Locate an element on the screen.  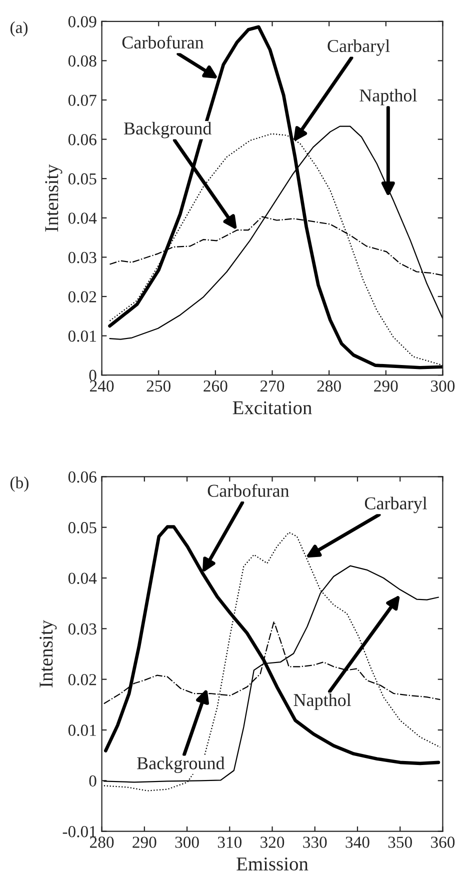
x-tick-label: 270 is located at coordinates (272, 386).